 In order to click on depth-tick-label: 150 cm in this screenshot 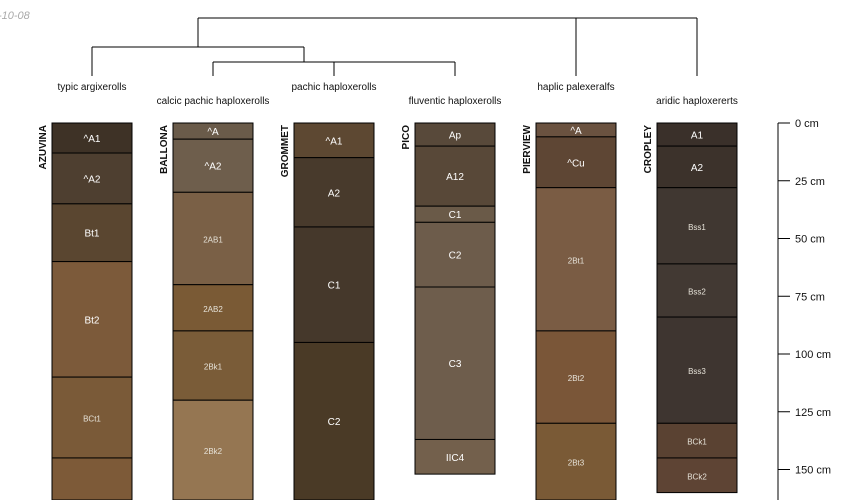, I will do `click(813, 471)`.